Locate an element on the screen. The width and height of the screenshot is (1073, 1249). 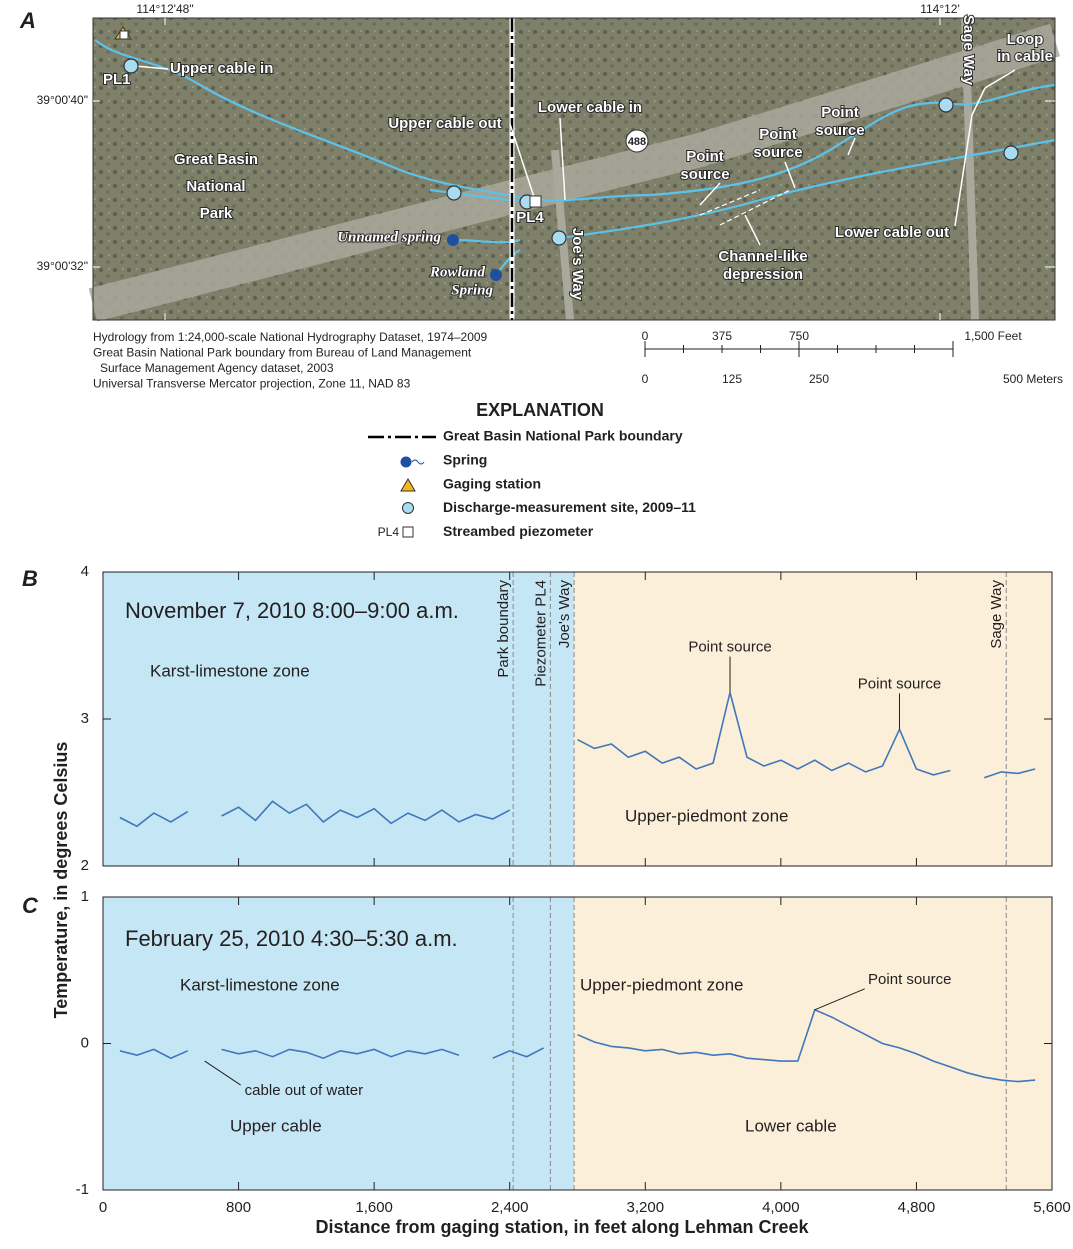
reference-label: Sage Way is located at coordinates (996, 614).